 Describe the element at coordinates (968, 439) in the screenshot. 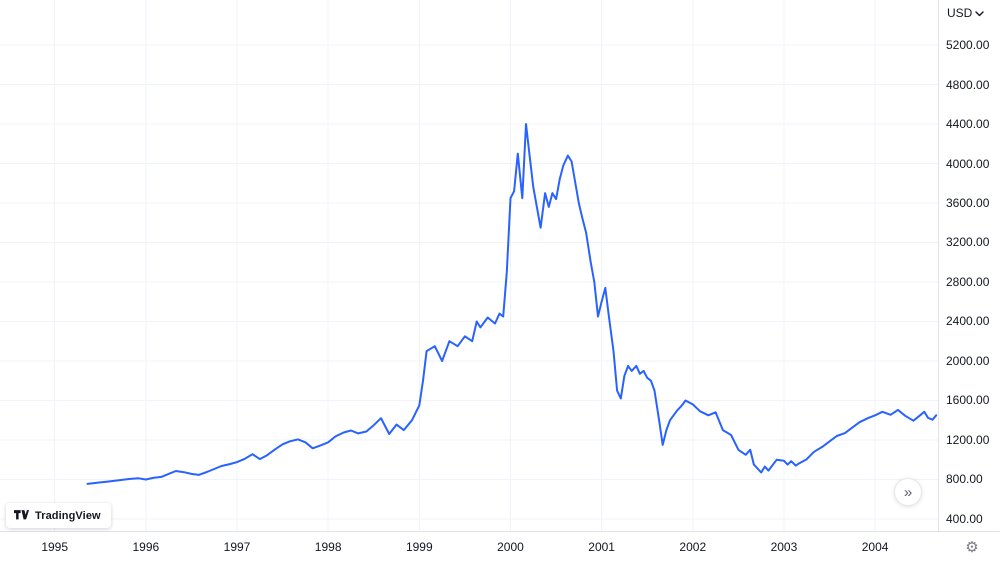

I see `price-axis-label: 1200.00` at that location.